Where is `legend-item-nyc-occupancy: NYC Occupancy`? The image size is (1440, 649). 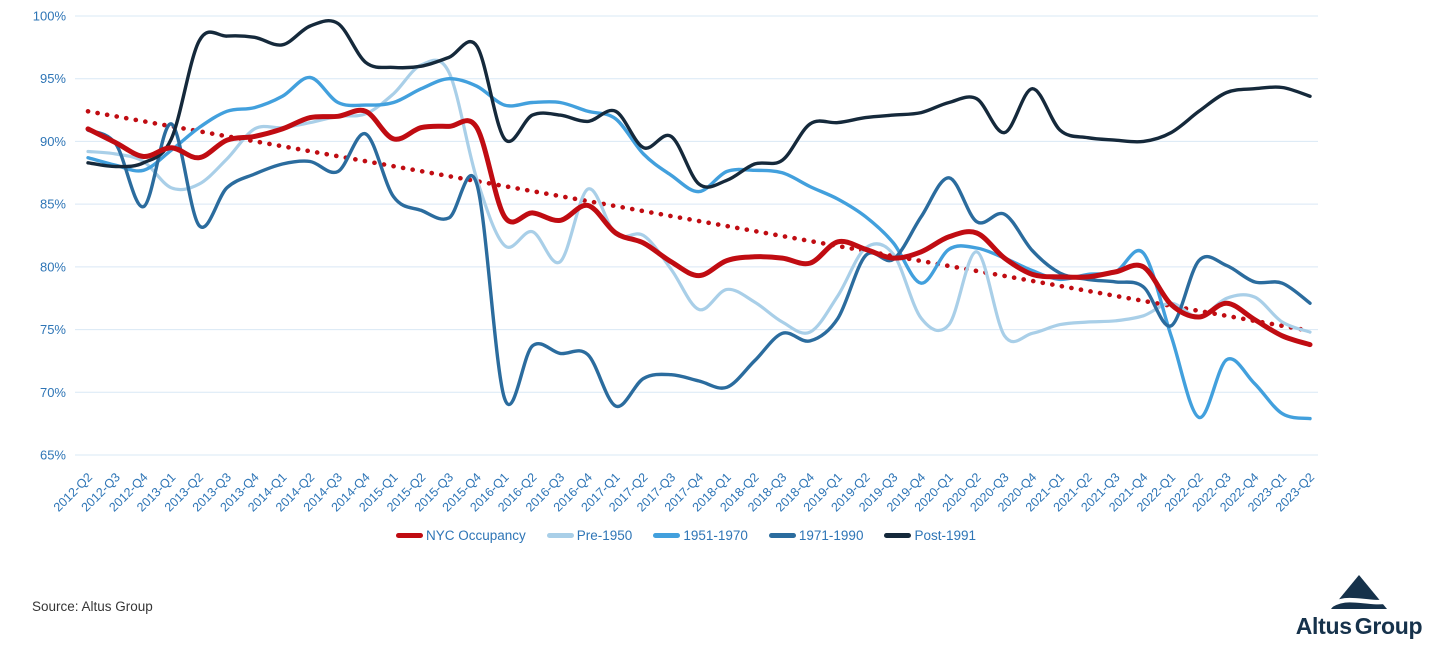 legend-item-nyc-occupancy: NYC Occupancy is located at coordinates (460, 535).